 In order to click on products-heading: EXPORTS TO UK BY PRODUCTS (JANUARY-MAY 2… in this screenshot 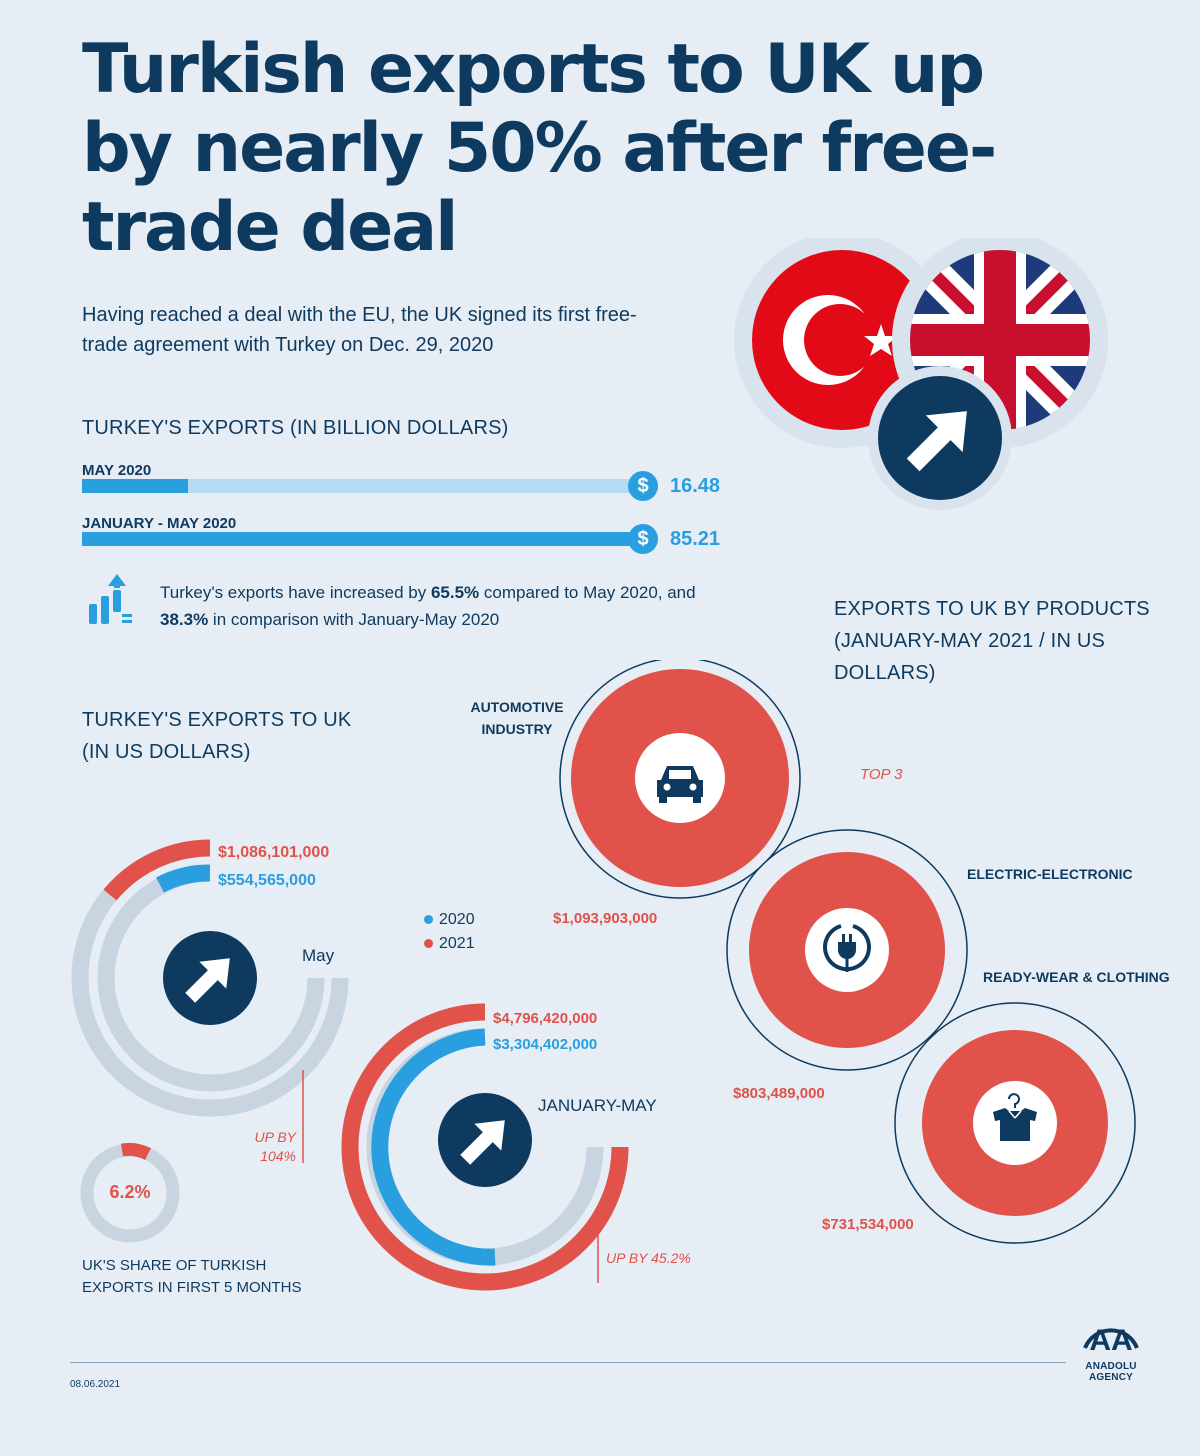, I will do `click(992, 641)`.